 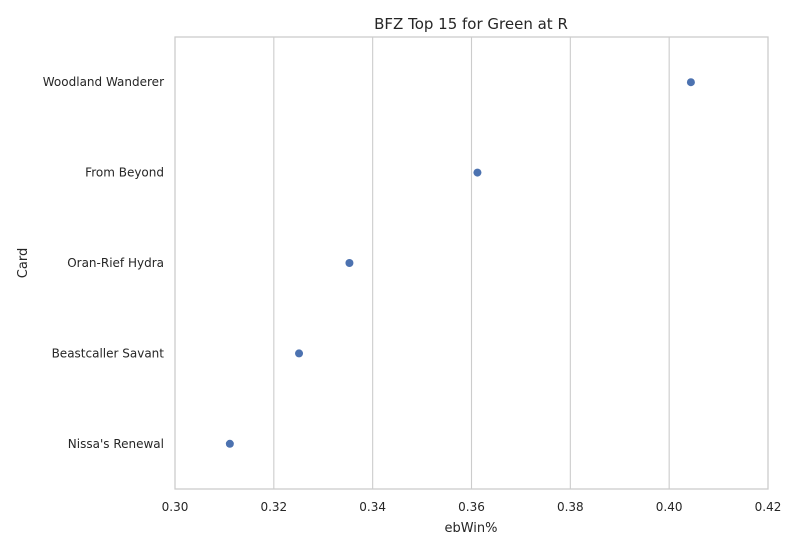 I want to click on x-tick-label: 0.36, so click(x=471, y=507).